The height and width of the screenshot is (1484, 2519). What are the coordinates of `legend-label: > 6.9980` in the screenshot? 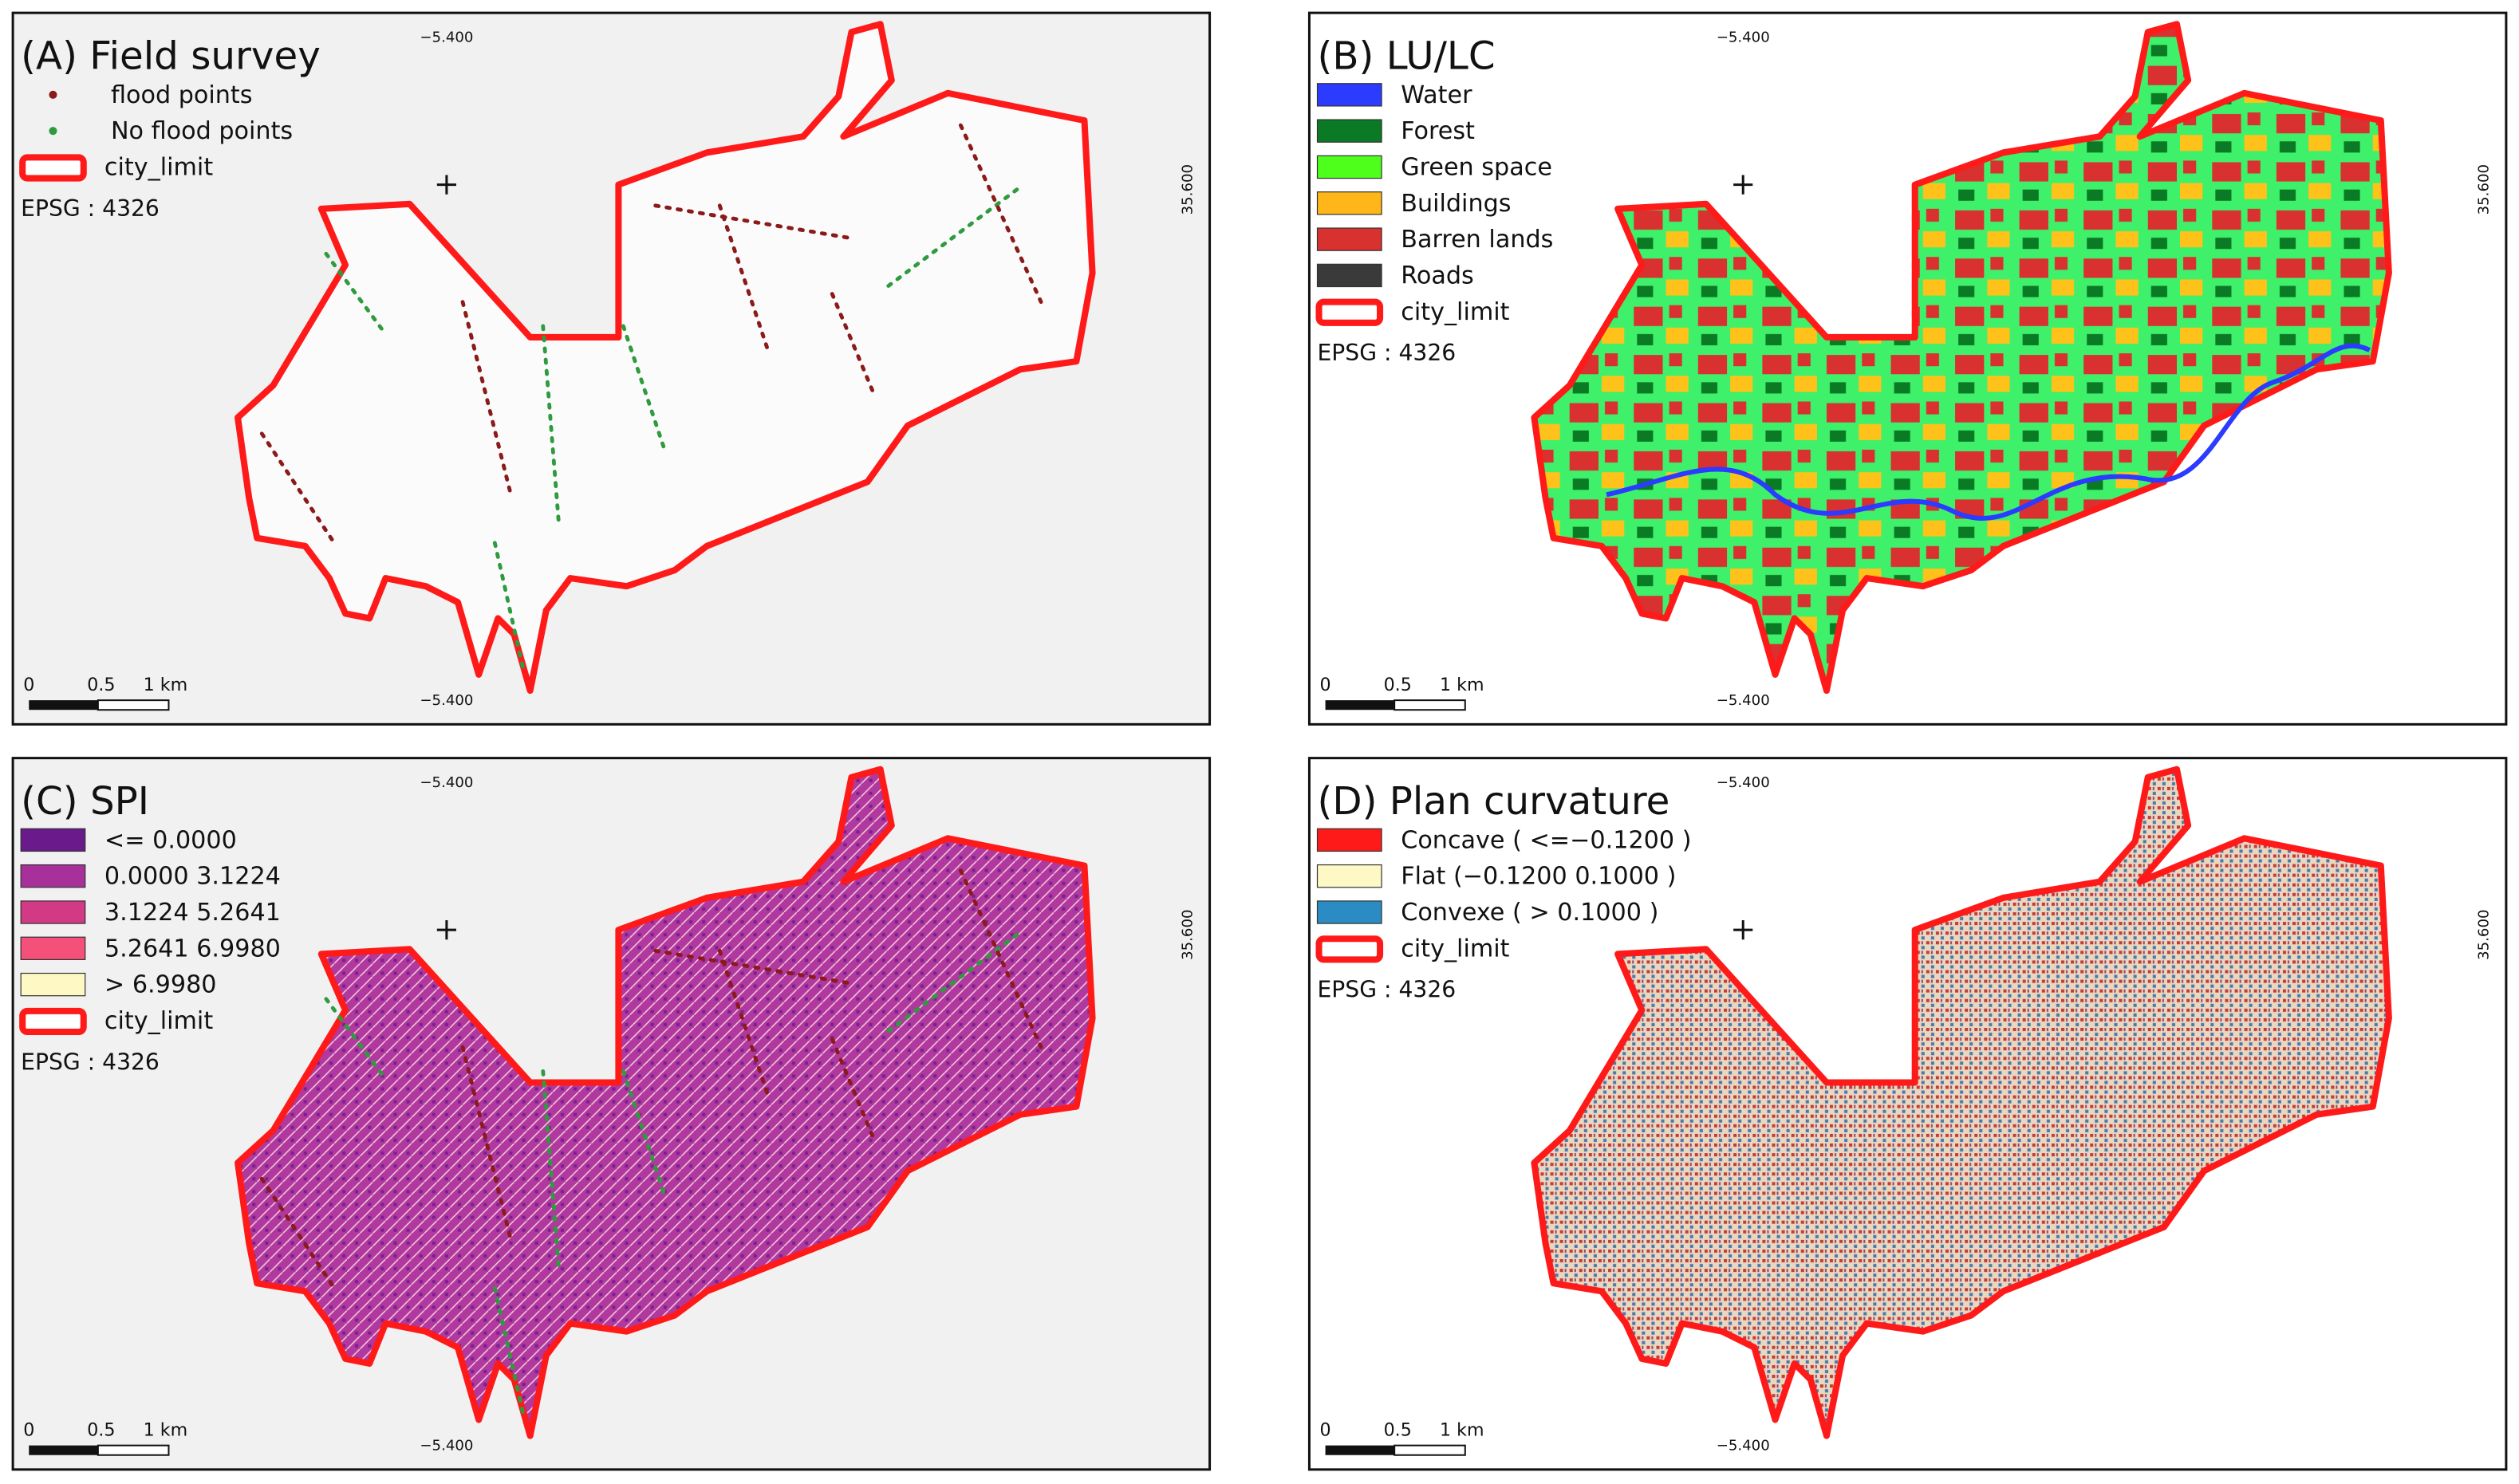 It's located at (160, 985).